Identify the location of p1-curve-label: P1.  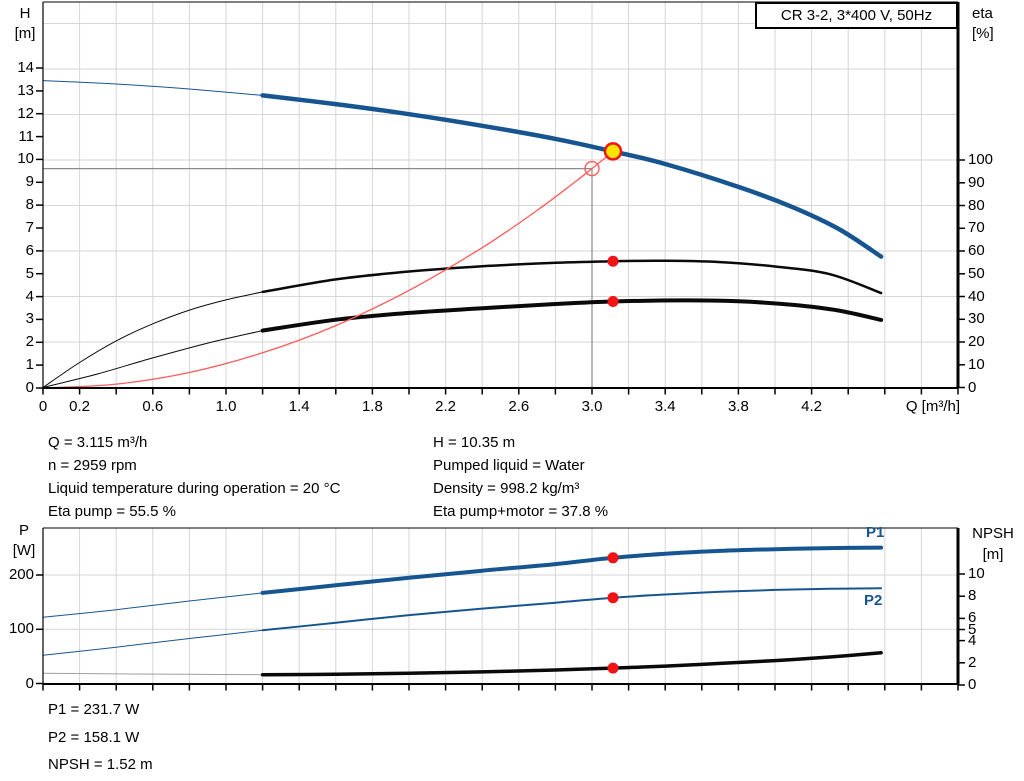
(875, 532).